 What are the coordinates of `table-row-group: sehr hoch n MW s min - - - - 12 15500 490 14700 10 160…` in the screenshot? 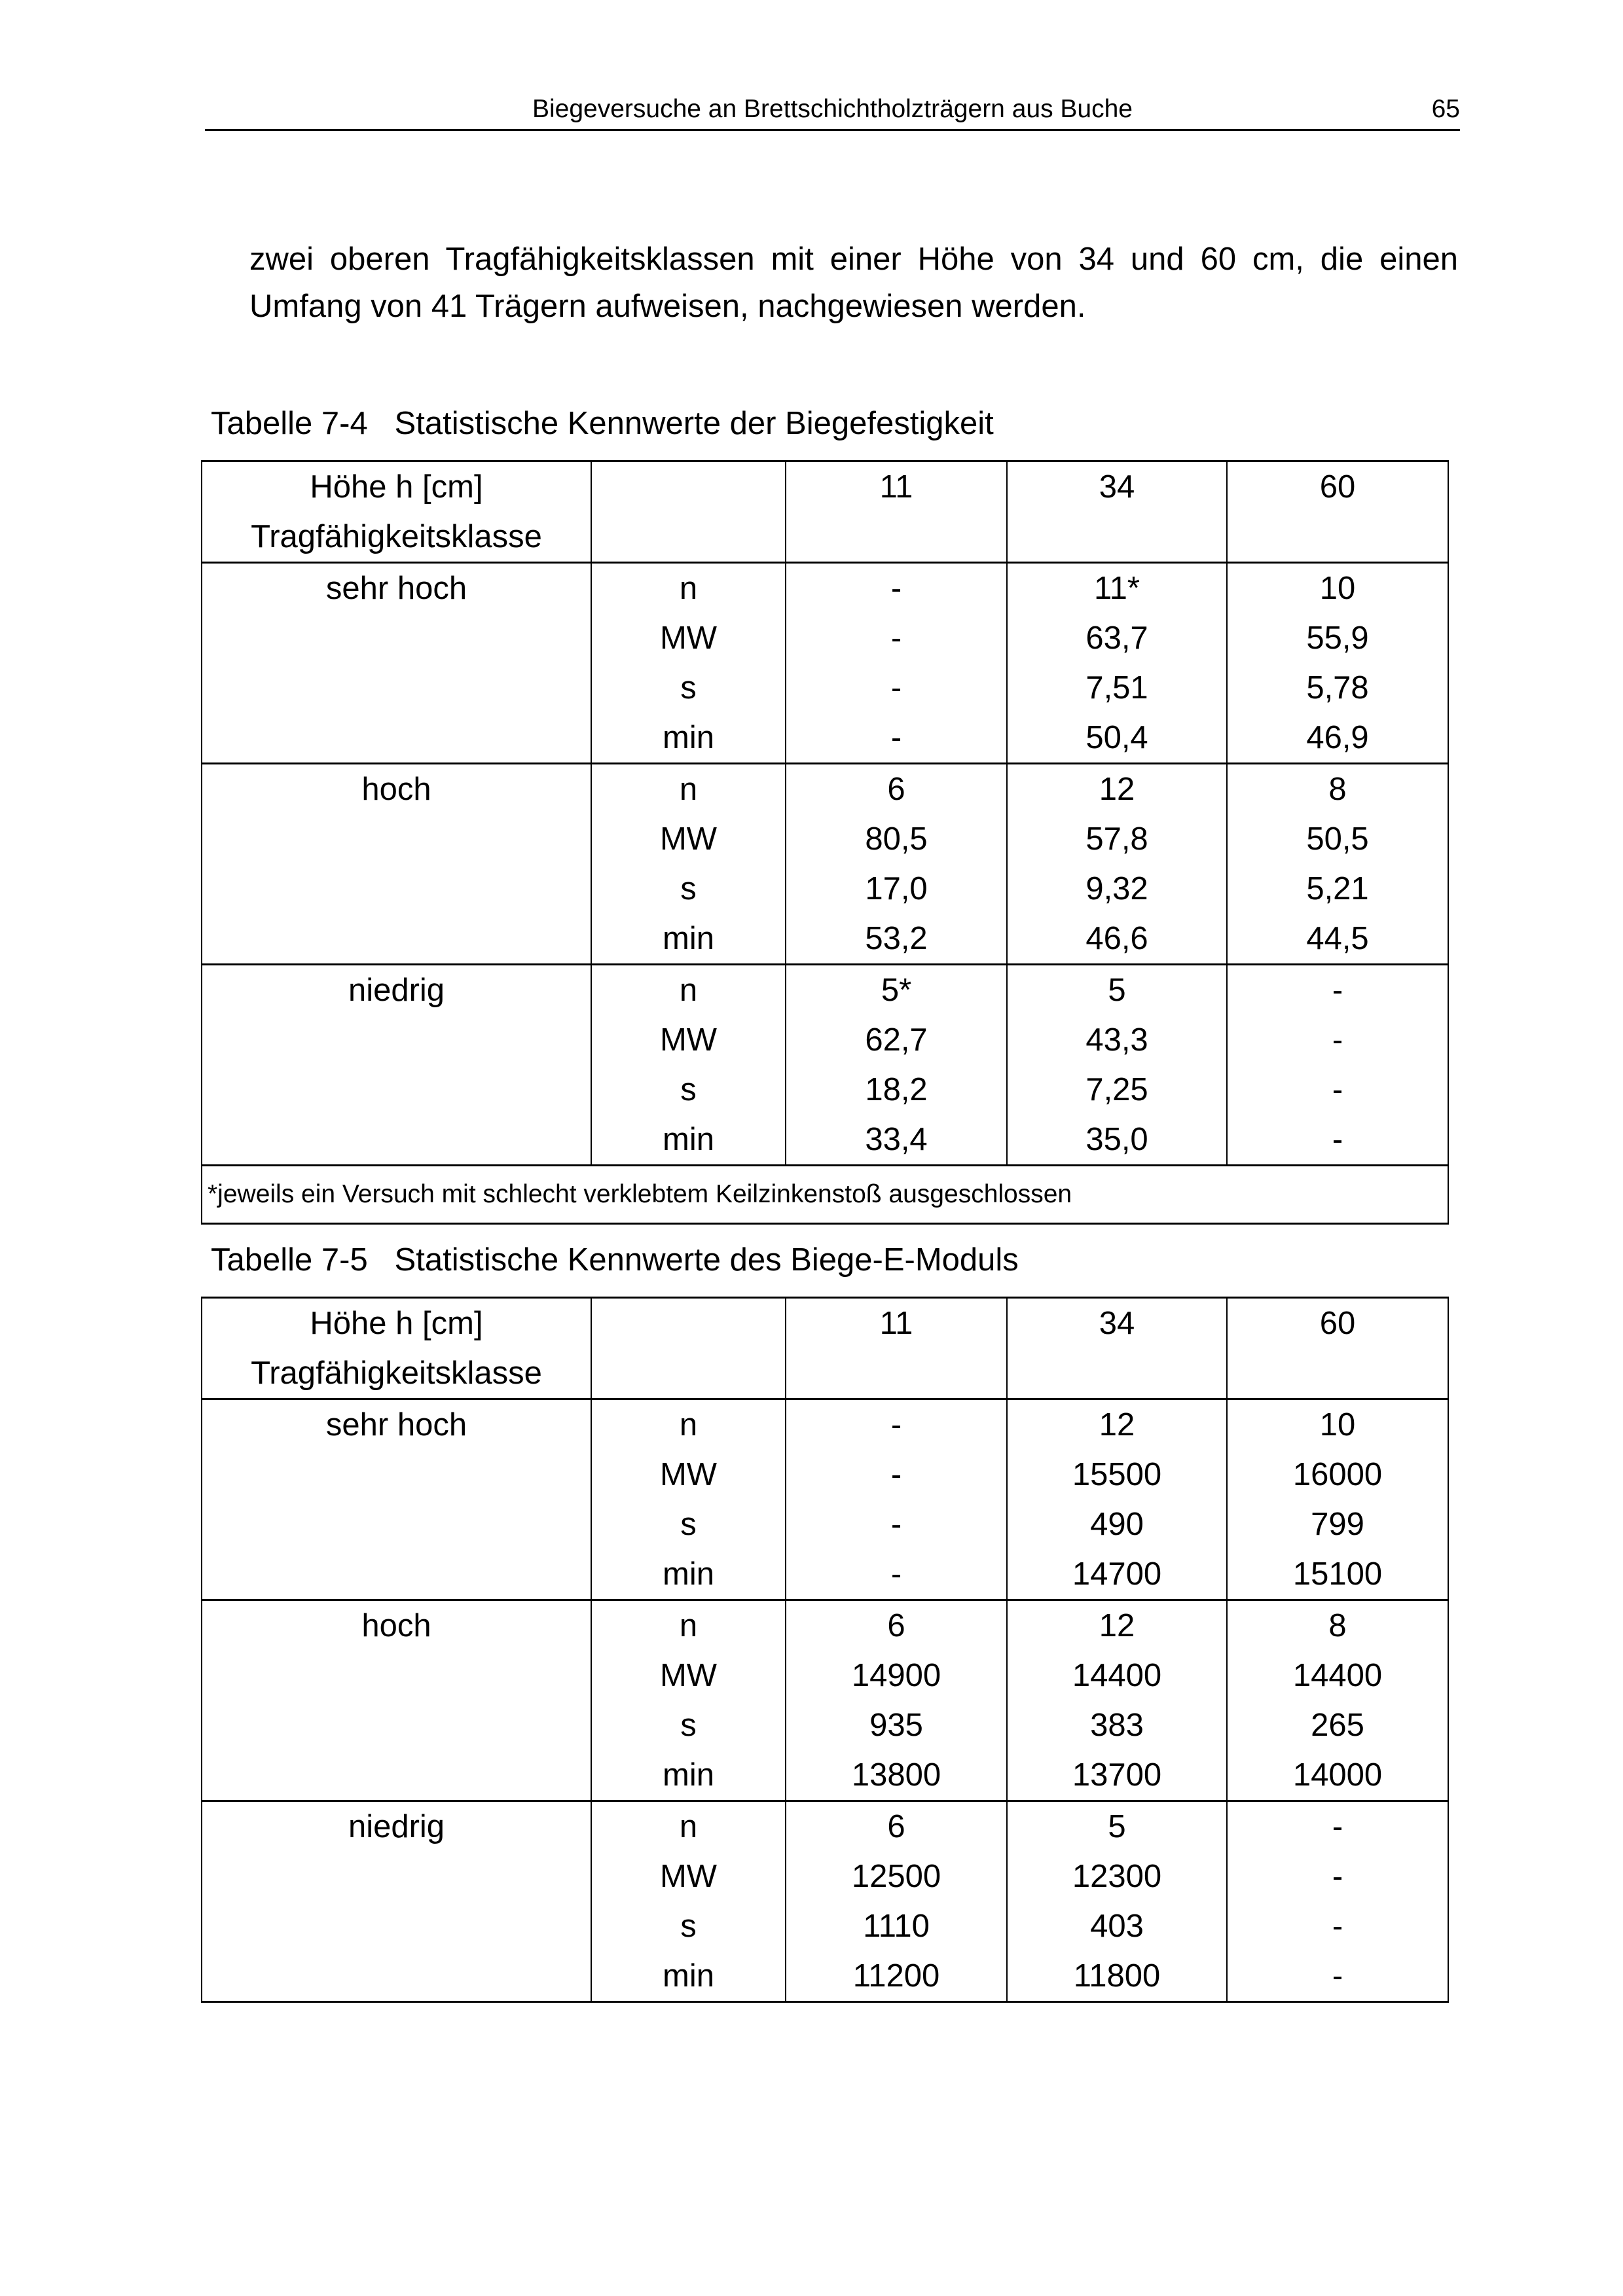 It's located at (825, 1499).